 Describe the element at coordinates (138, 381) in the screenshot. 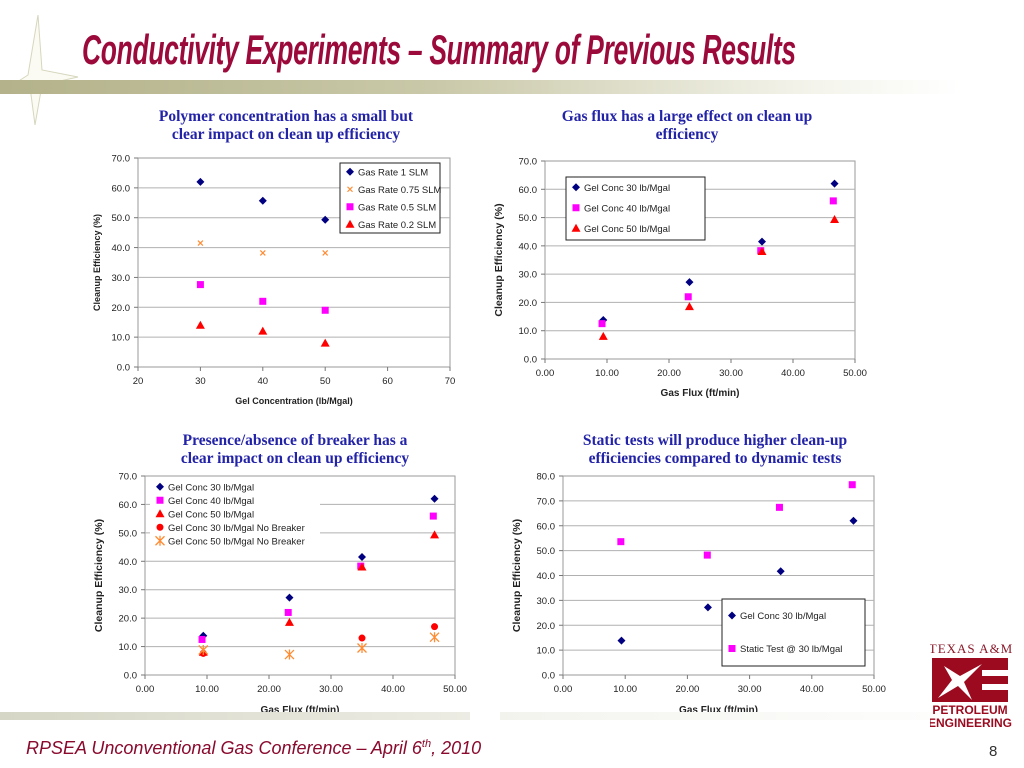

I see `x-tick-label: 20` at that location.